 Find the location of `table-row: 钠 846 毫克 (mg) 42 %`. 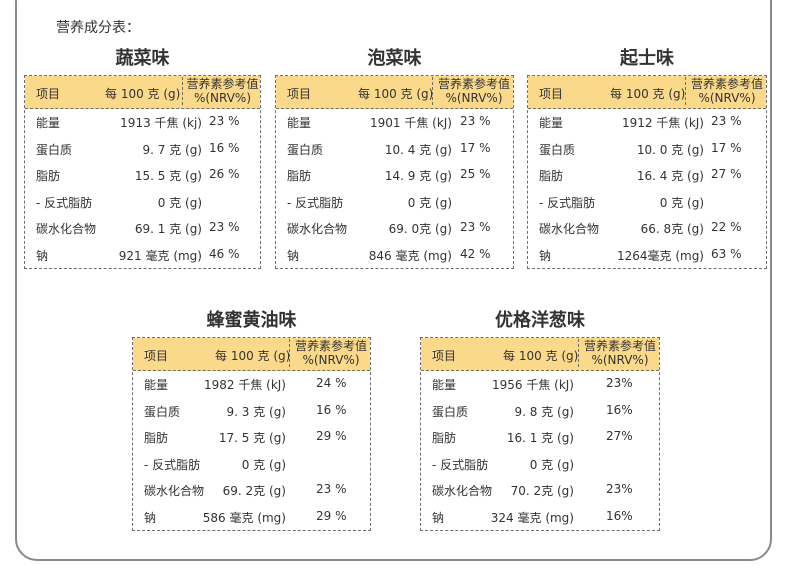

table-row: 钠 846 毫克 (mg) 42 % is located at coordinates (394, 255).